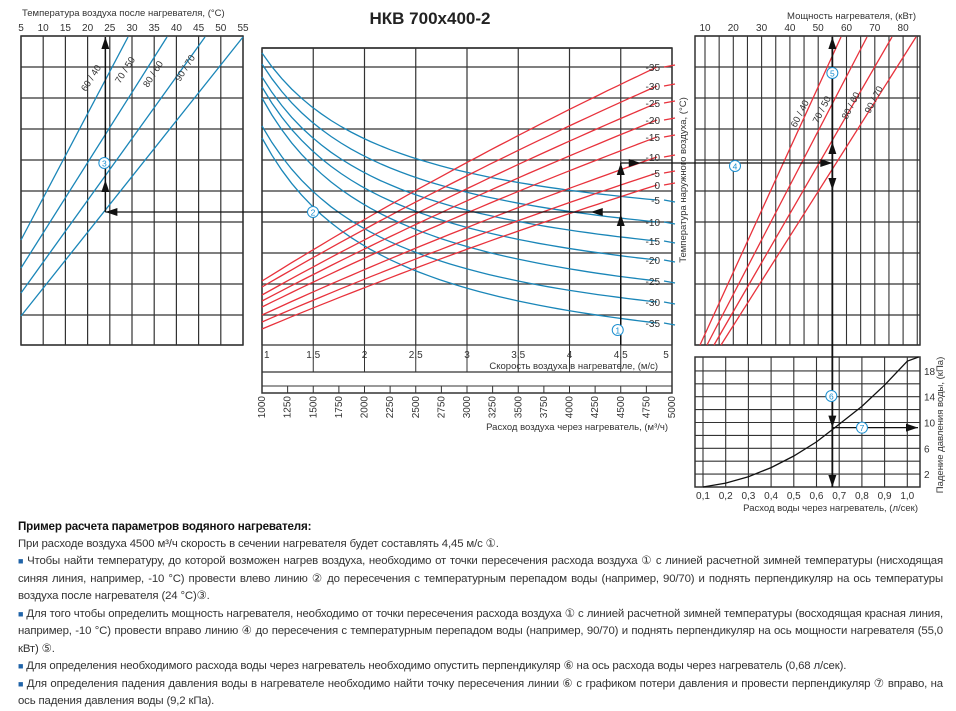  What do you see at coordinates (390, 407) in the screenshot?
I see `flow-tick-label: 2250` at bounding box center [390, 407].